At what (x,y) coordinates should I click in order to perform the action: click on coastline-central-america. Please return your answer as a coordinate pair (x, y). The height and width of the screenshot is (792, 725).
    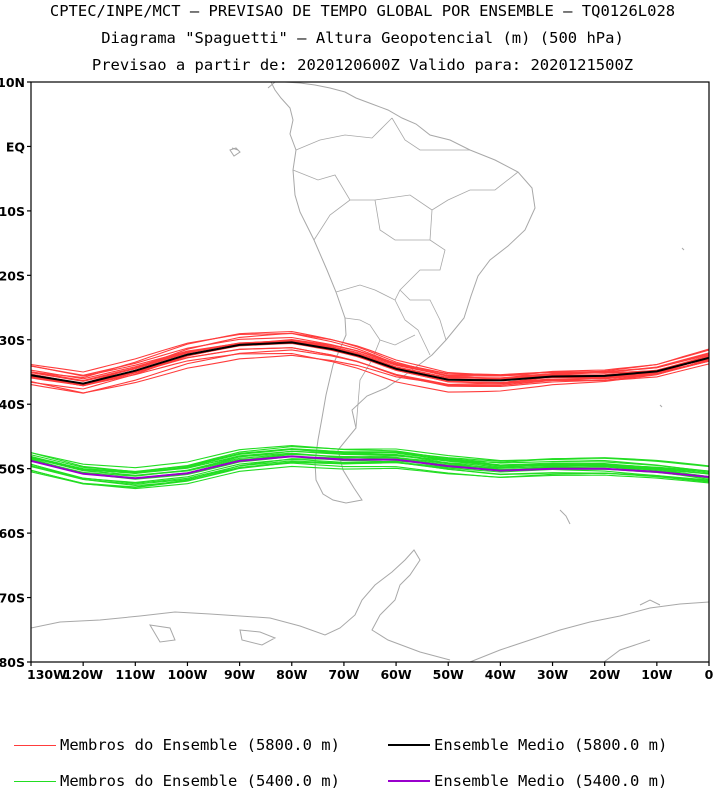
    Looking at the image, I should click on (252, 119).